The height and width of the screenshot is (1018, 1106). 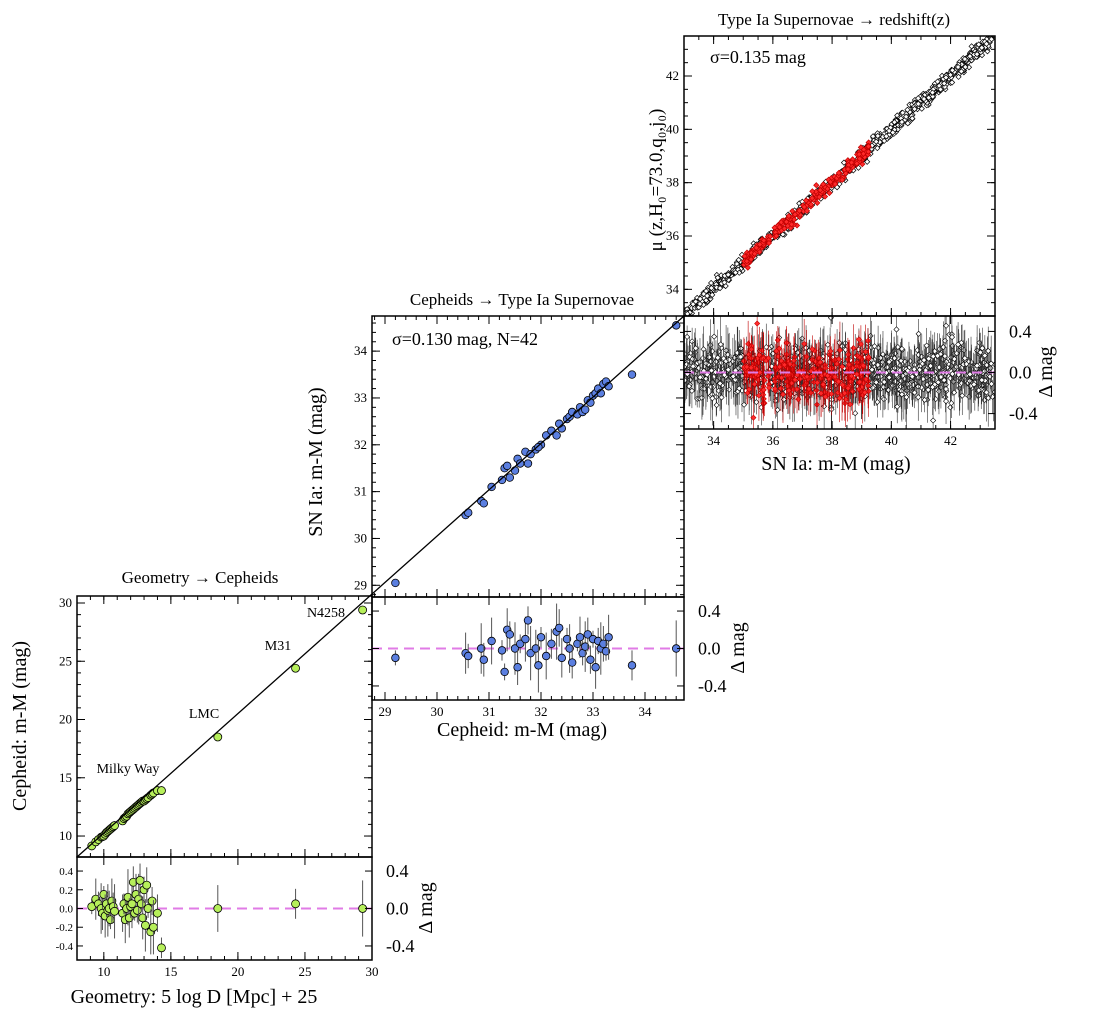 I want to click on geom-resid-ytick-label: 0.4, so click(x=66, y=872).